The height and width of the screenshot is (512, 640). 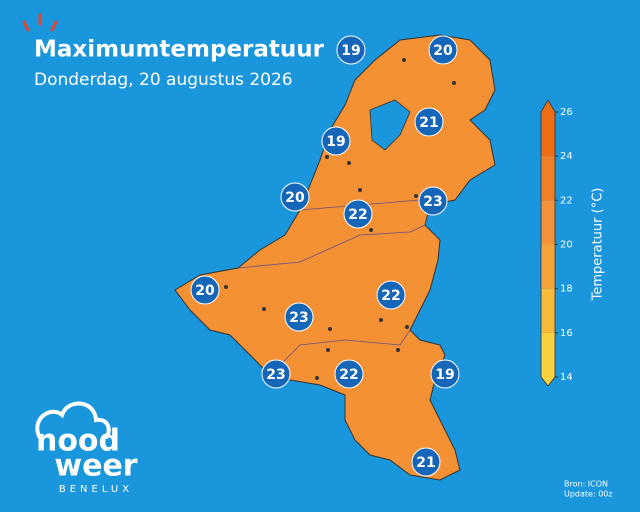 What do you see at coordinates (566, 377) in the screenshot?
I see `colorbar-tick-label: 14` at bounding box center [566, 377].